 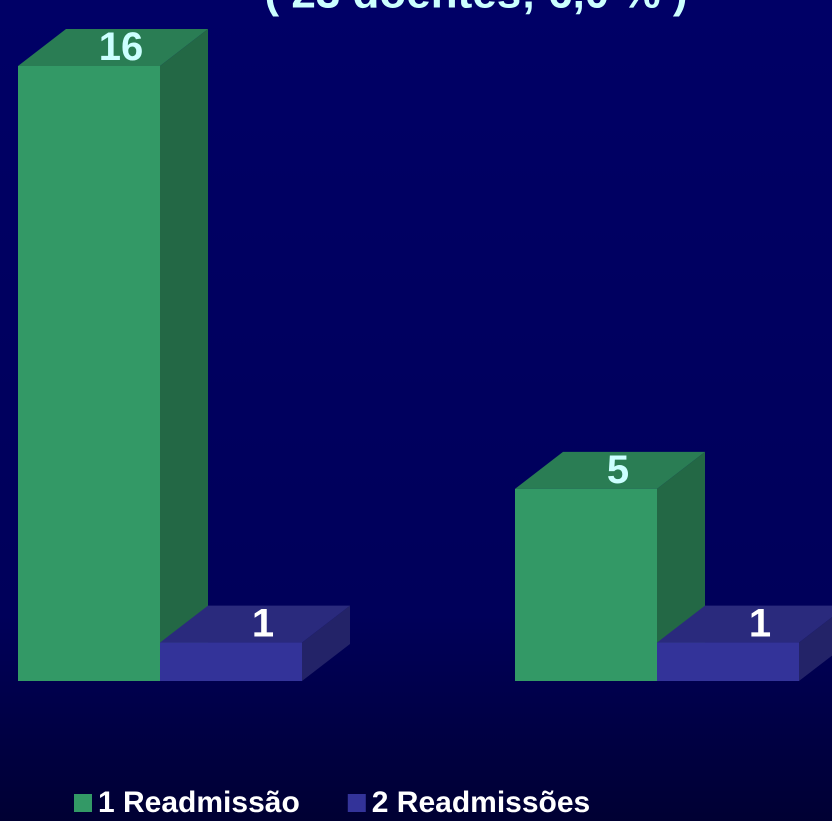 What do you see at coordinates (121, 47) in the screenshot?
I see `data-label: 16` at bounding box center [121, 47].